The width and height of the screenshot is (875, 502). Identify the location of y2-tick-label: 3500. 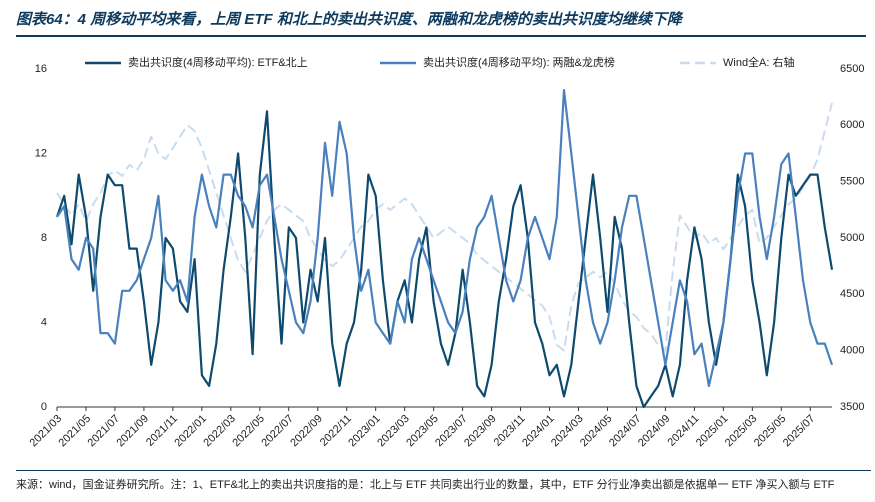
(852, 407).